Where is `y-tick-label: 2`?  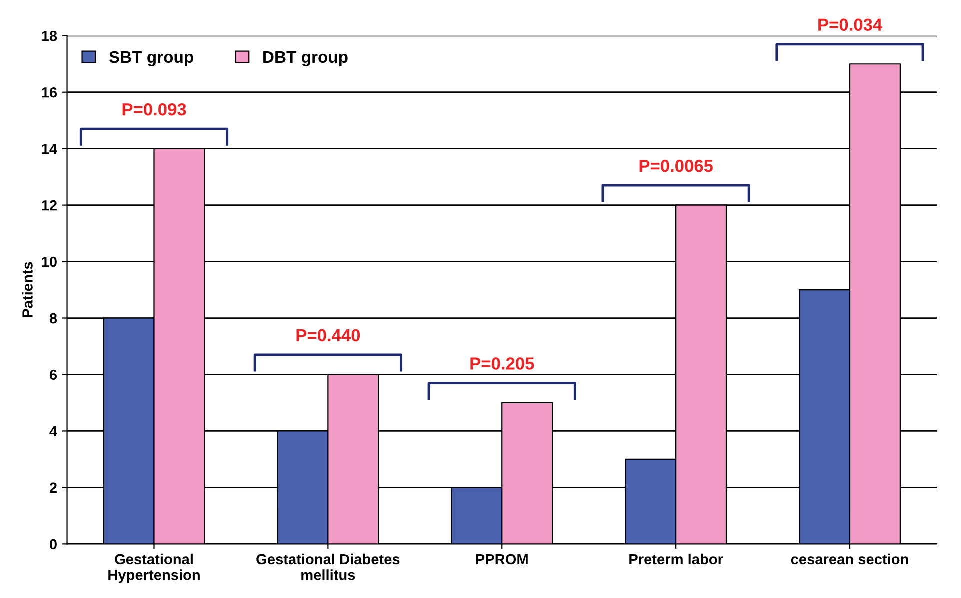 y-tick-label: 2 is located at coordinates (53, 487).